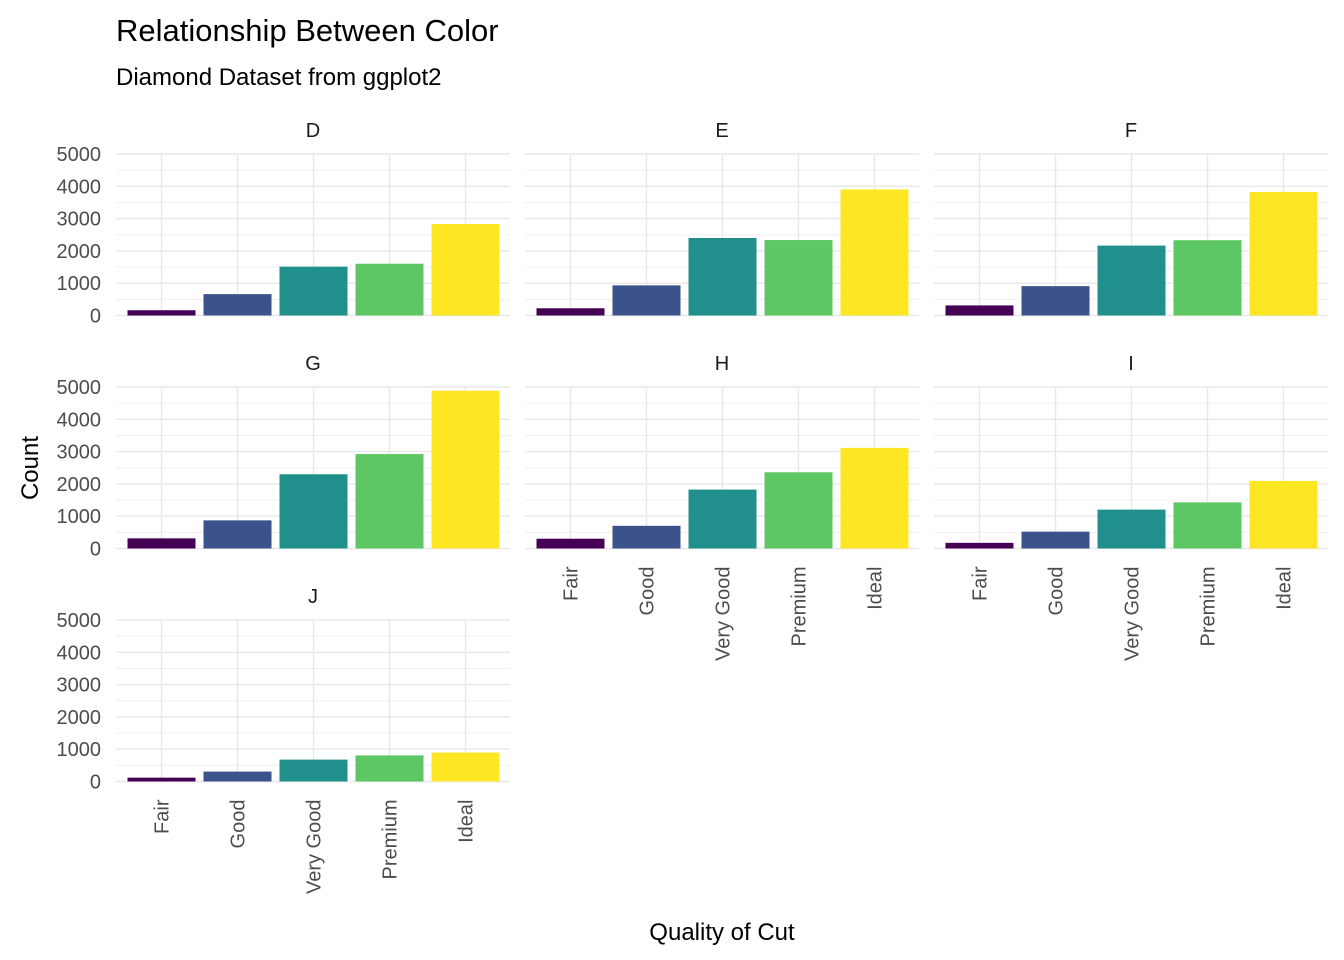  I want to click on bar-E-premium, so click(798, 278).